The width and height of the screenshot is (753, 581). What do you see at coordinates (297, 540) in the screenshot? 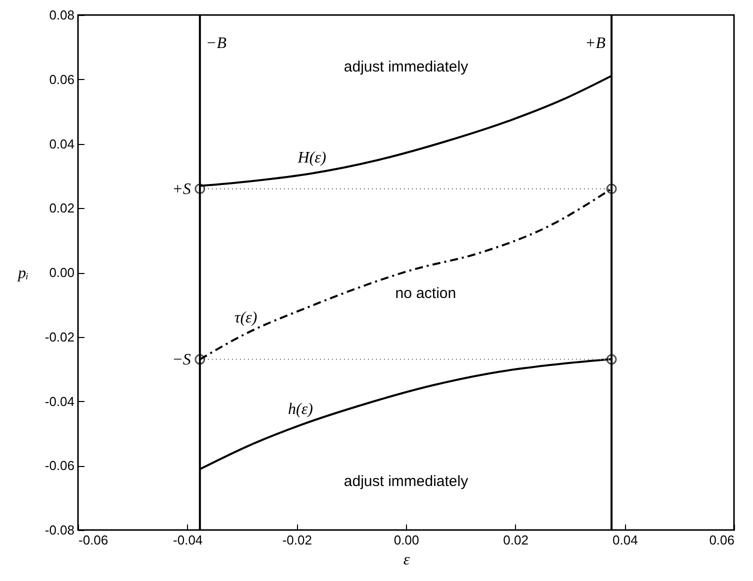
I see `x-tick-label: -0.02` at bounding box center [297, 540].